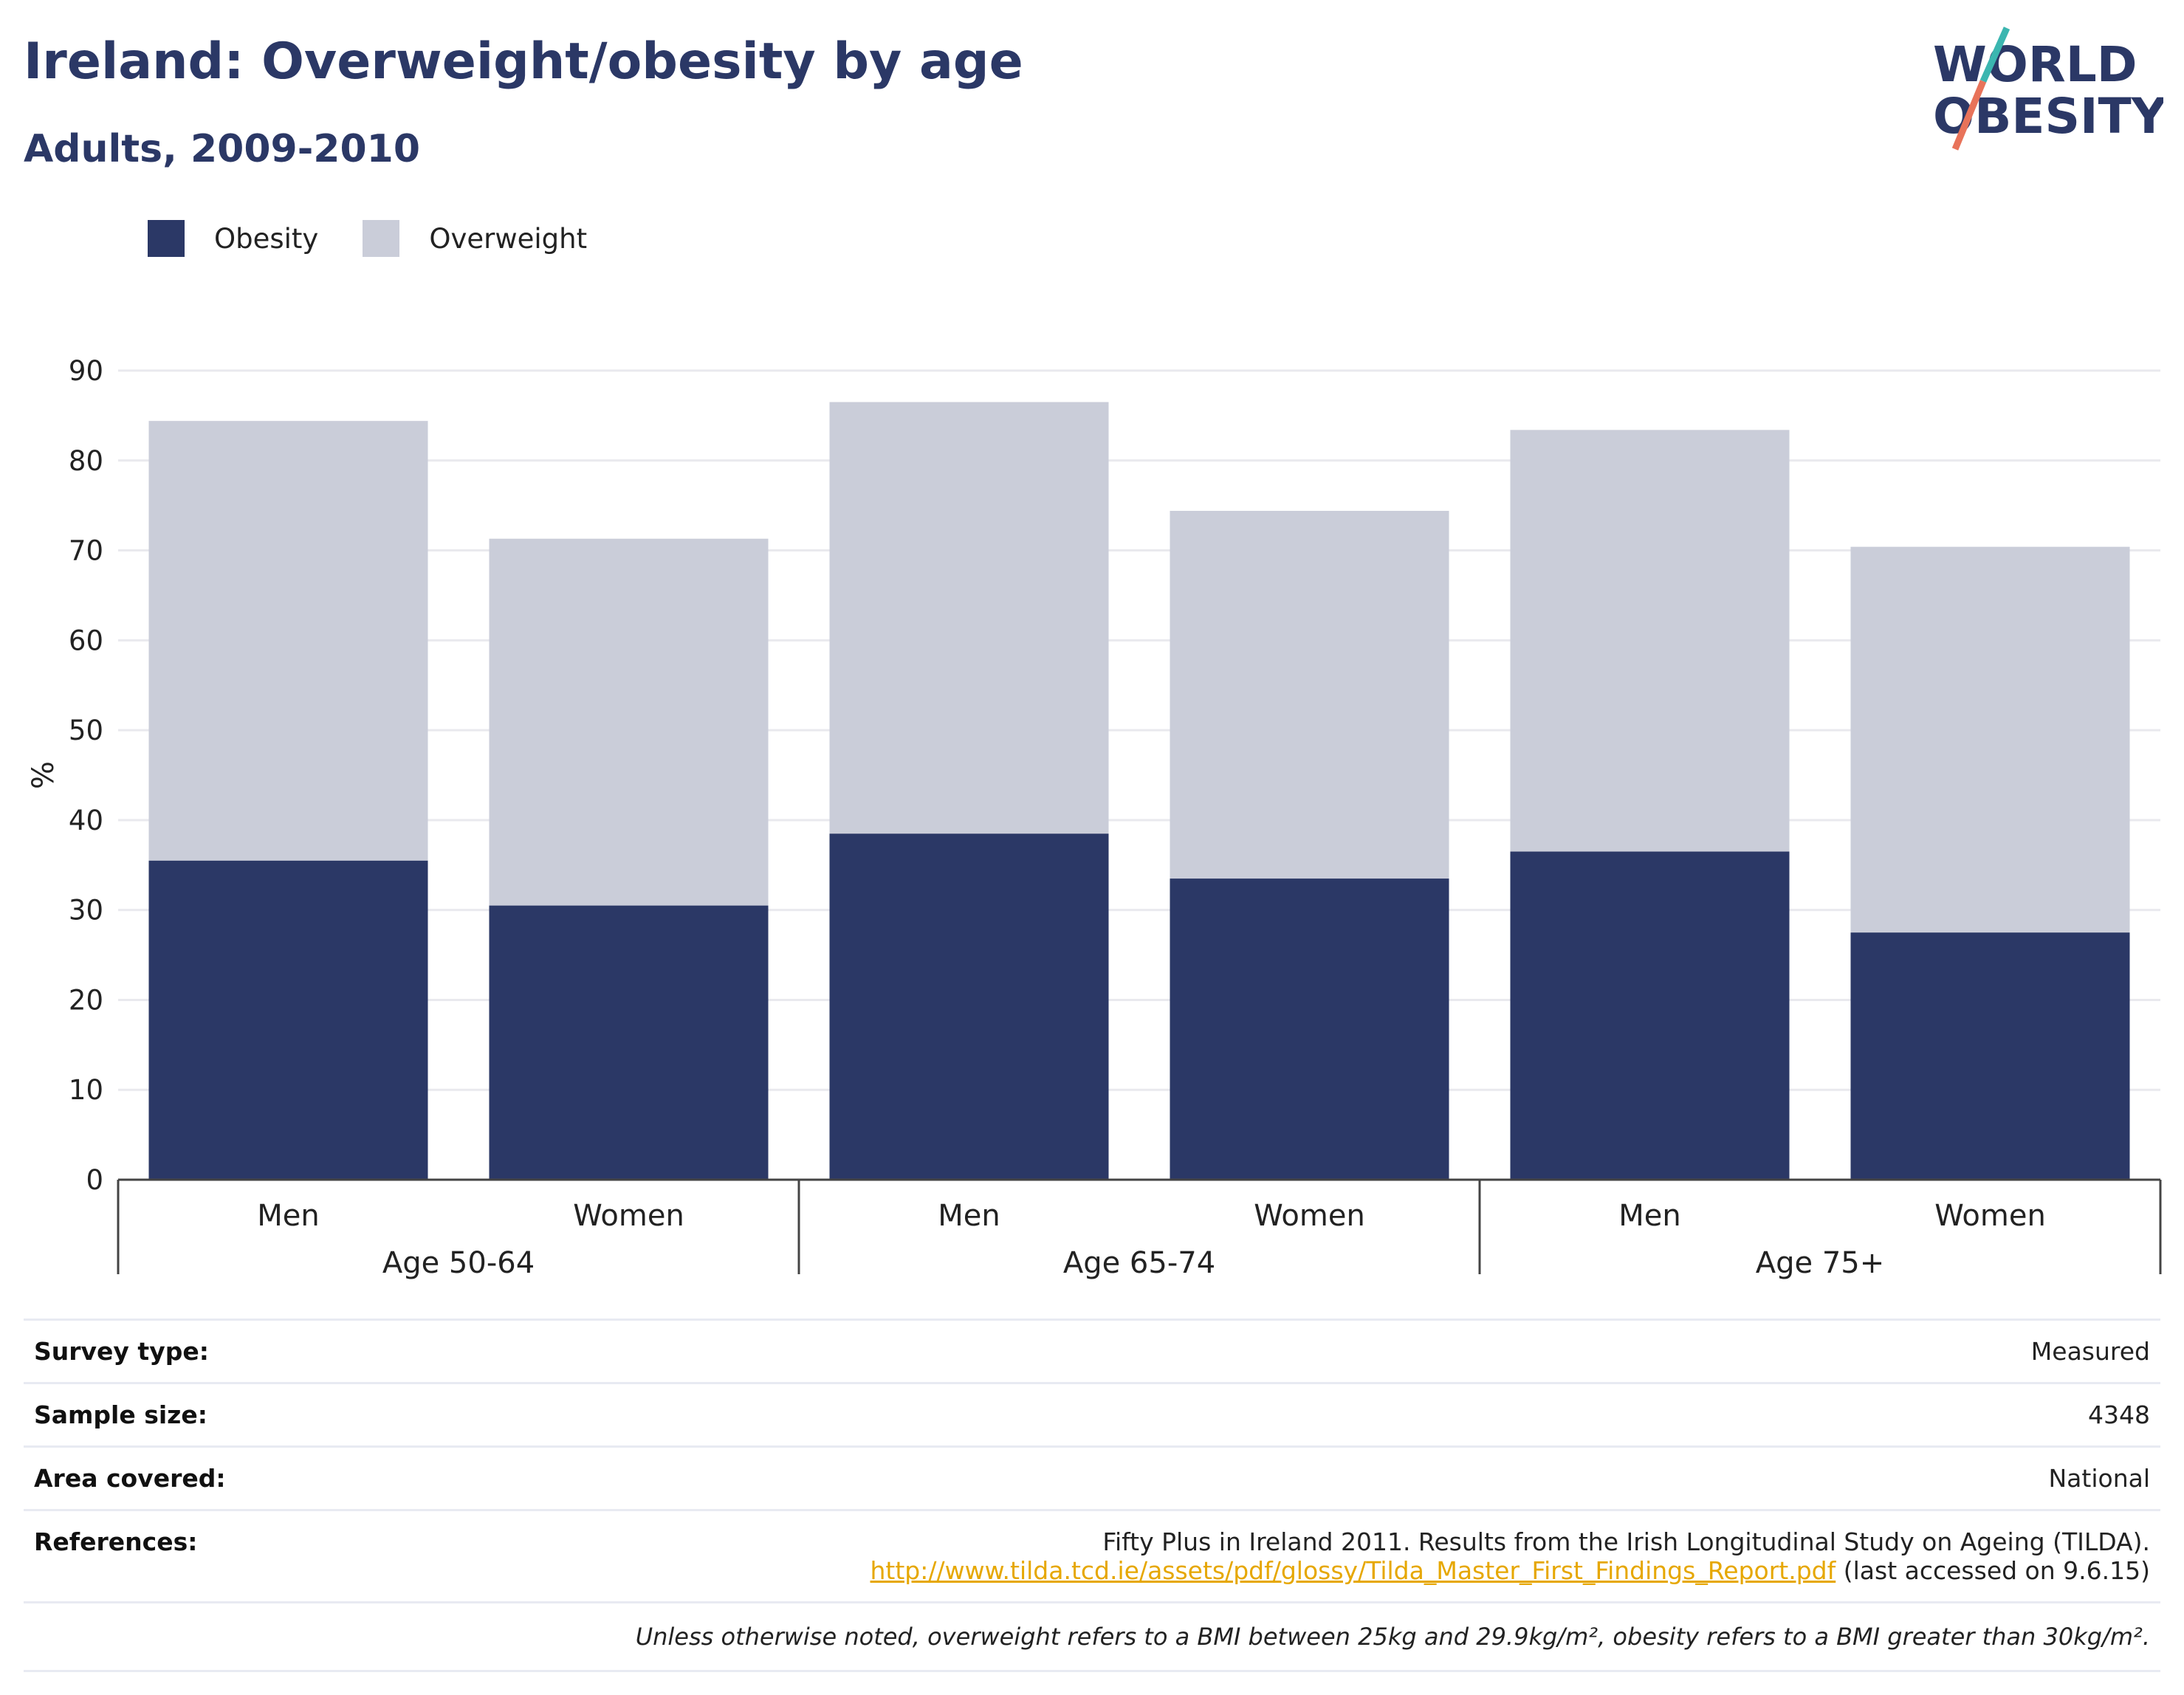 The image size is (2184, 1695). What do you see at coordinates (122, 1351) in the screenshot?
I see `survey-type-label: Survey type:` at bounding box center [122, 1351].